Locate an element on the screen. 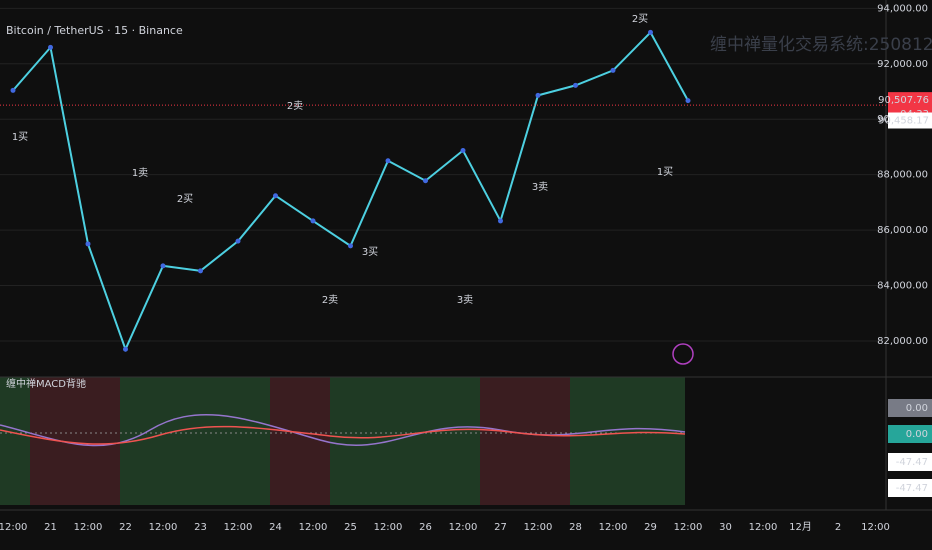 The width and height of the screenshot is (932, 550). x-tick-label: 30 is located at coordinates (725, 527).